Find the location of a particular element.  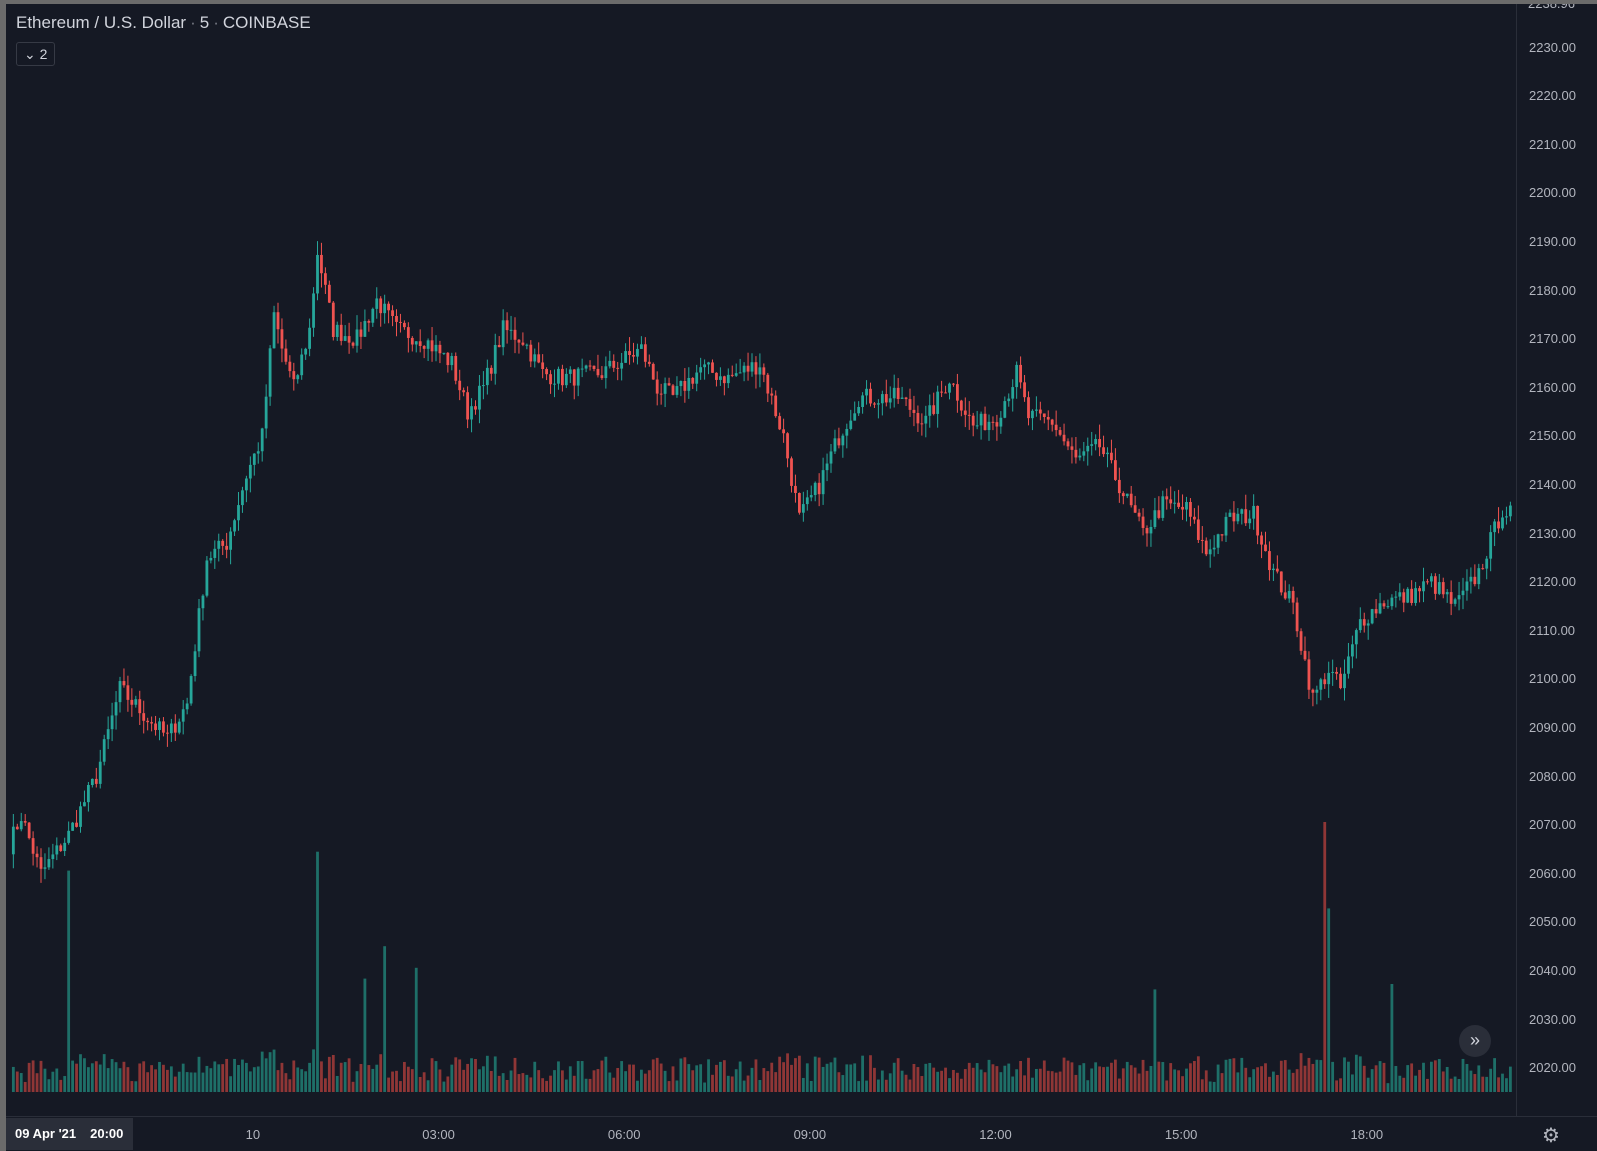

time-axis-label: 03:00 is located at coordinates (438, 1134).